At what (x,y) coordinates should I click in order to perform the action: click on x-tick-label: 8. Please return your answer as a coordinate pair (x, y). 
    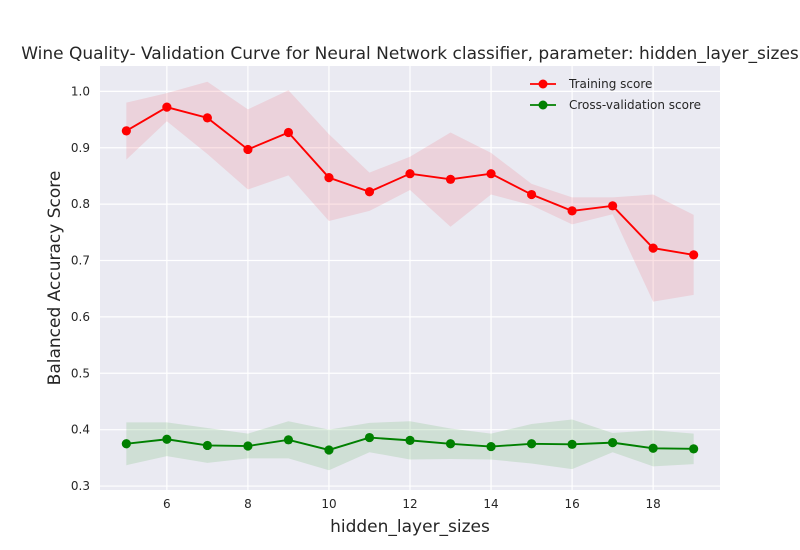
    Looking at the image, I should click on (248, 504).